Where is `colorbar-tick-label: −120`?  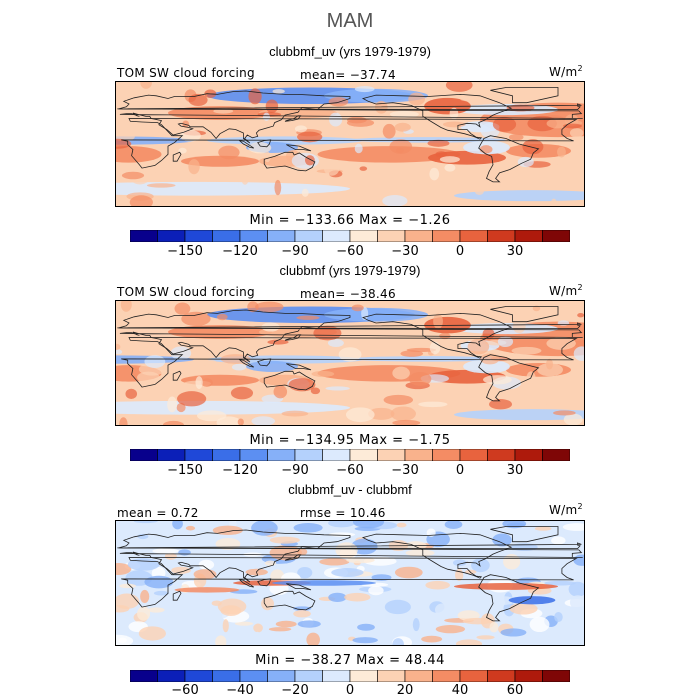 colorbar-tick-label: −120 is located at coordinates (240, 251).